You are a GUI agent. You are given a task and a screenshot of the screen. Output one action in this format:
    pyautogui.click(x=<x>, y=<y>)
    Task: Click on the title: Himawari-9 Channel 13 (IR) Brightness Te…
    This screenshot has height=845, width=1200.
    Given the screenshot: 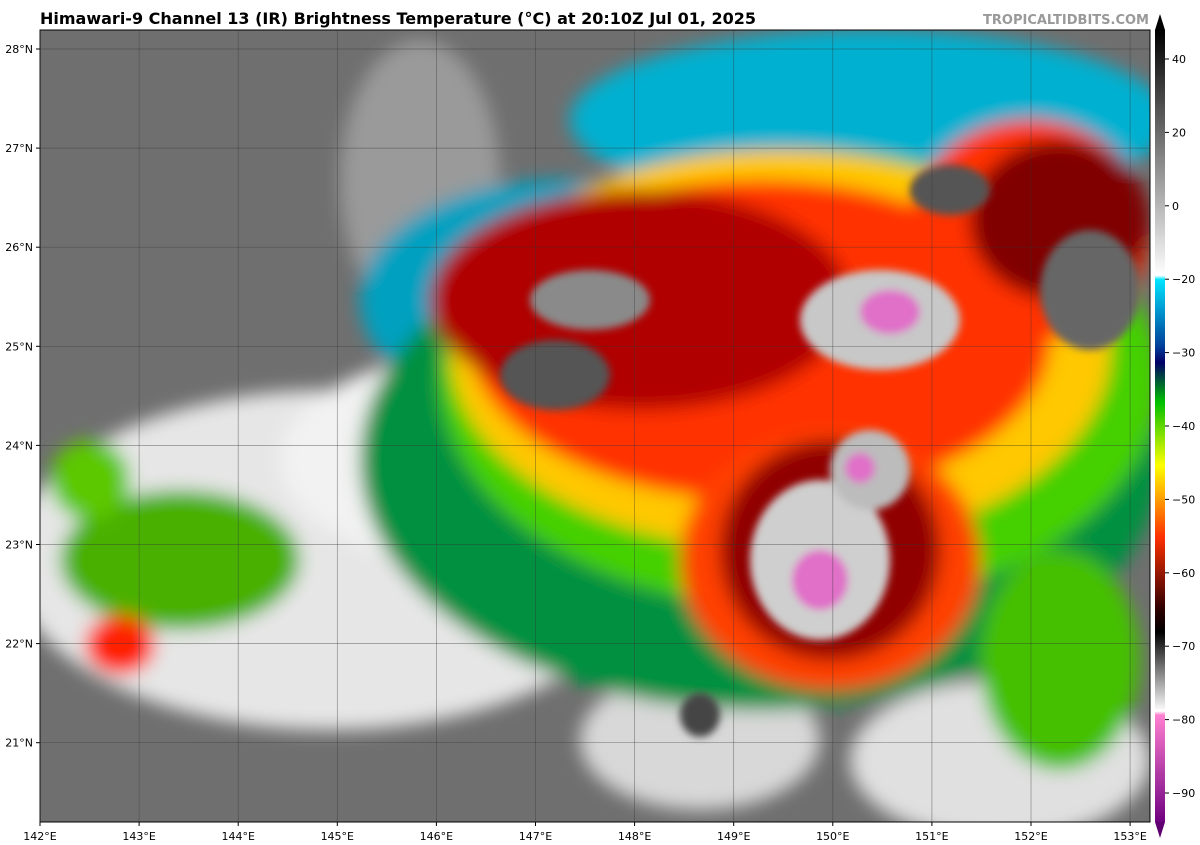 What is the action you would take?
    pyautogui.click(x=398, y=18)
    